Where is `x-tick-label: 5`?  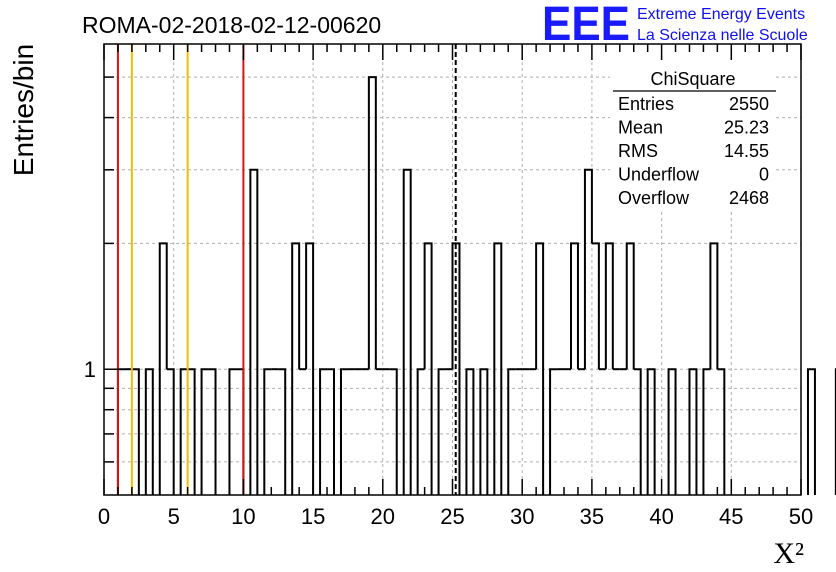
x-tick-label: 5 is located at coordinates (174, 516).